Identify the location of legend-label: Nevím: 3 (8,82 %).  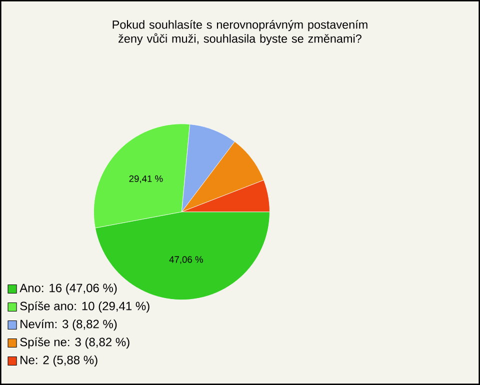
(68, 325).